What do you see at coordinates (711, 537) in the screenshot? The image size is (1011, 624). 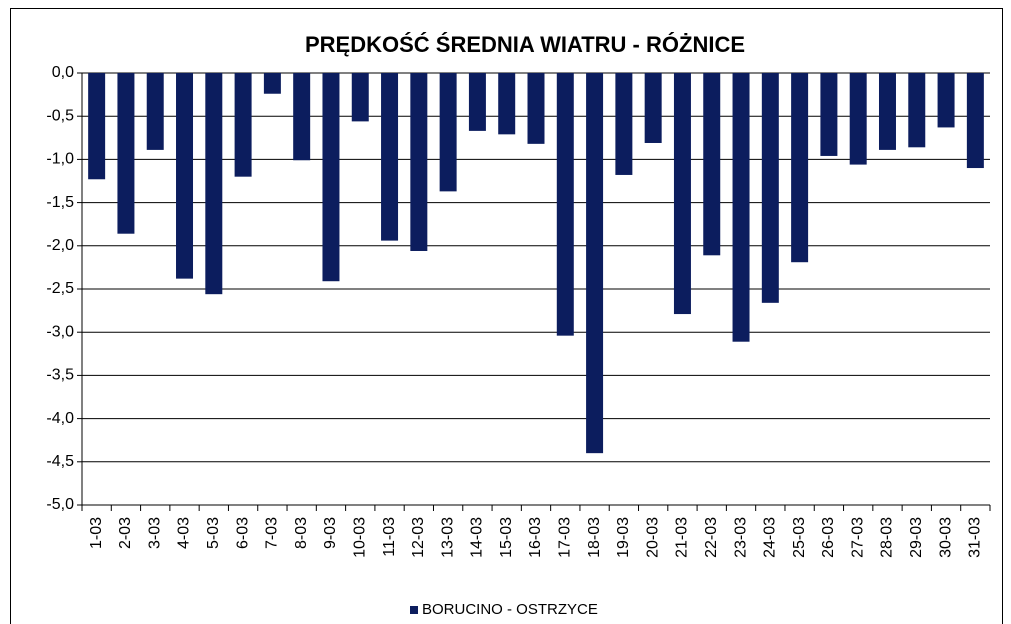 I see `x-tick-label: 22-03` at bounding box center [711, 537].